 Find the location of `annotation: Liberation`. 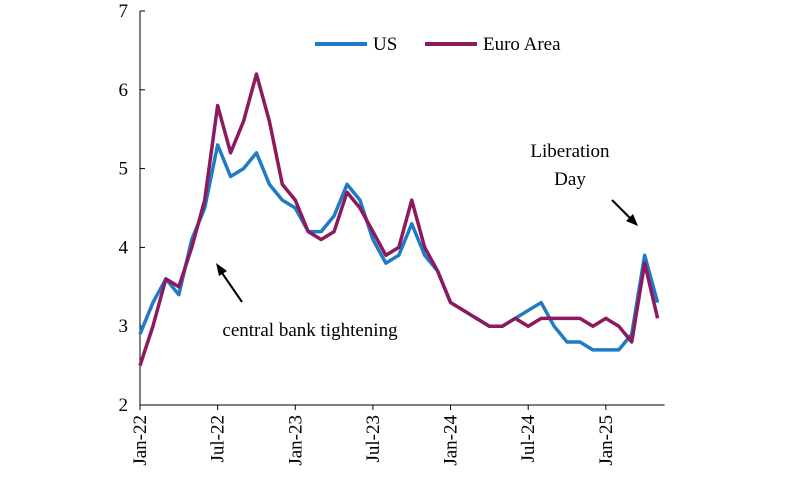

annotation: Liberation is located at coordinates (570, 151).